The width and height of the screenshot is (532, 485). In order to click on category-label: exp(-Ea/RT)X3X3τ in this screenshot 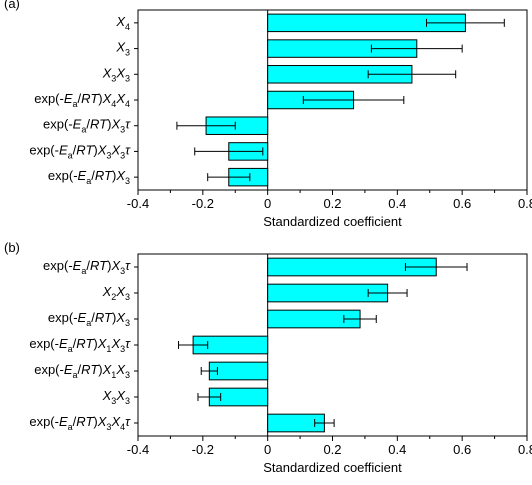, I will do `click(80, 151)`.